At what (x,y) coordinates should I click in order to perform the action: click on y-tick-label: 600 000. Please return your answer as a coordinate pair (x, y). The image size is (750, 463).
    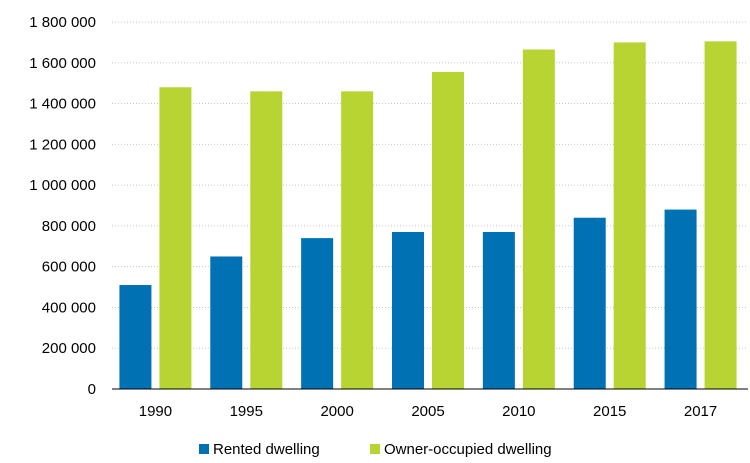
    Looking at the image, I should click on (69, 267).